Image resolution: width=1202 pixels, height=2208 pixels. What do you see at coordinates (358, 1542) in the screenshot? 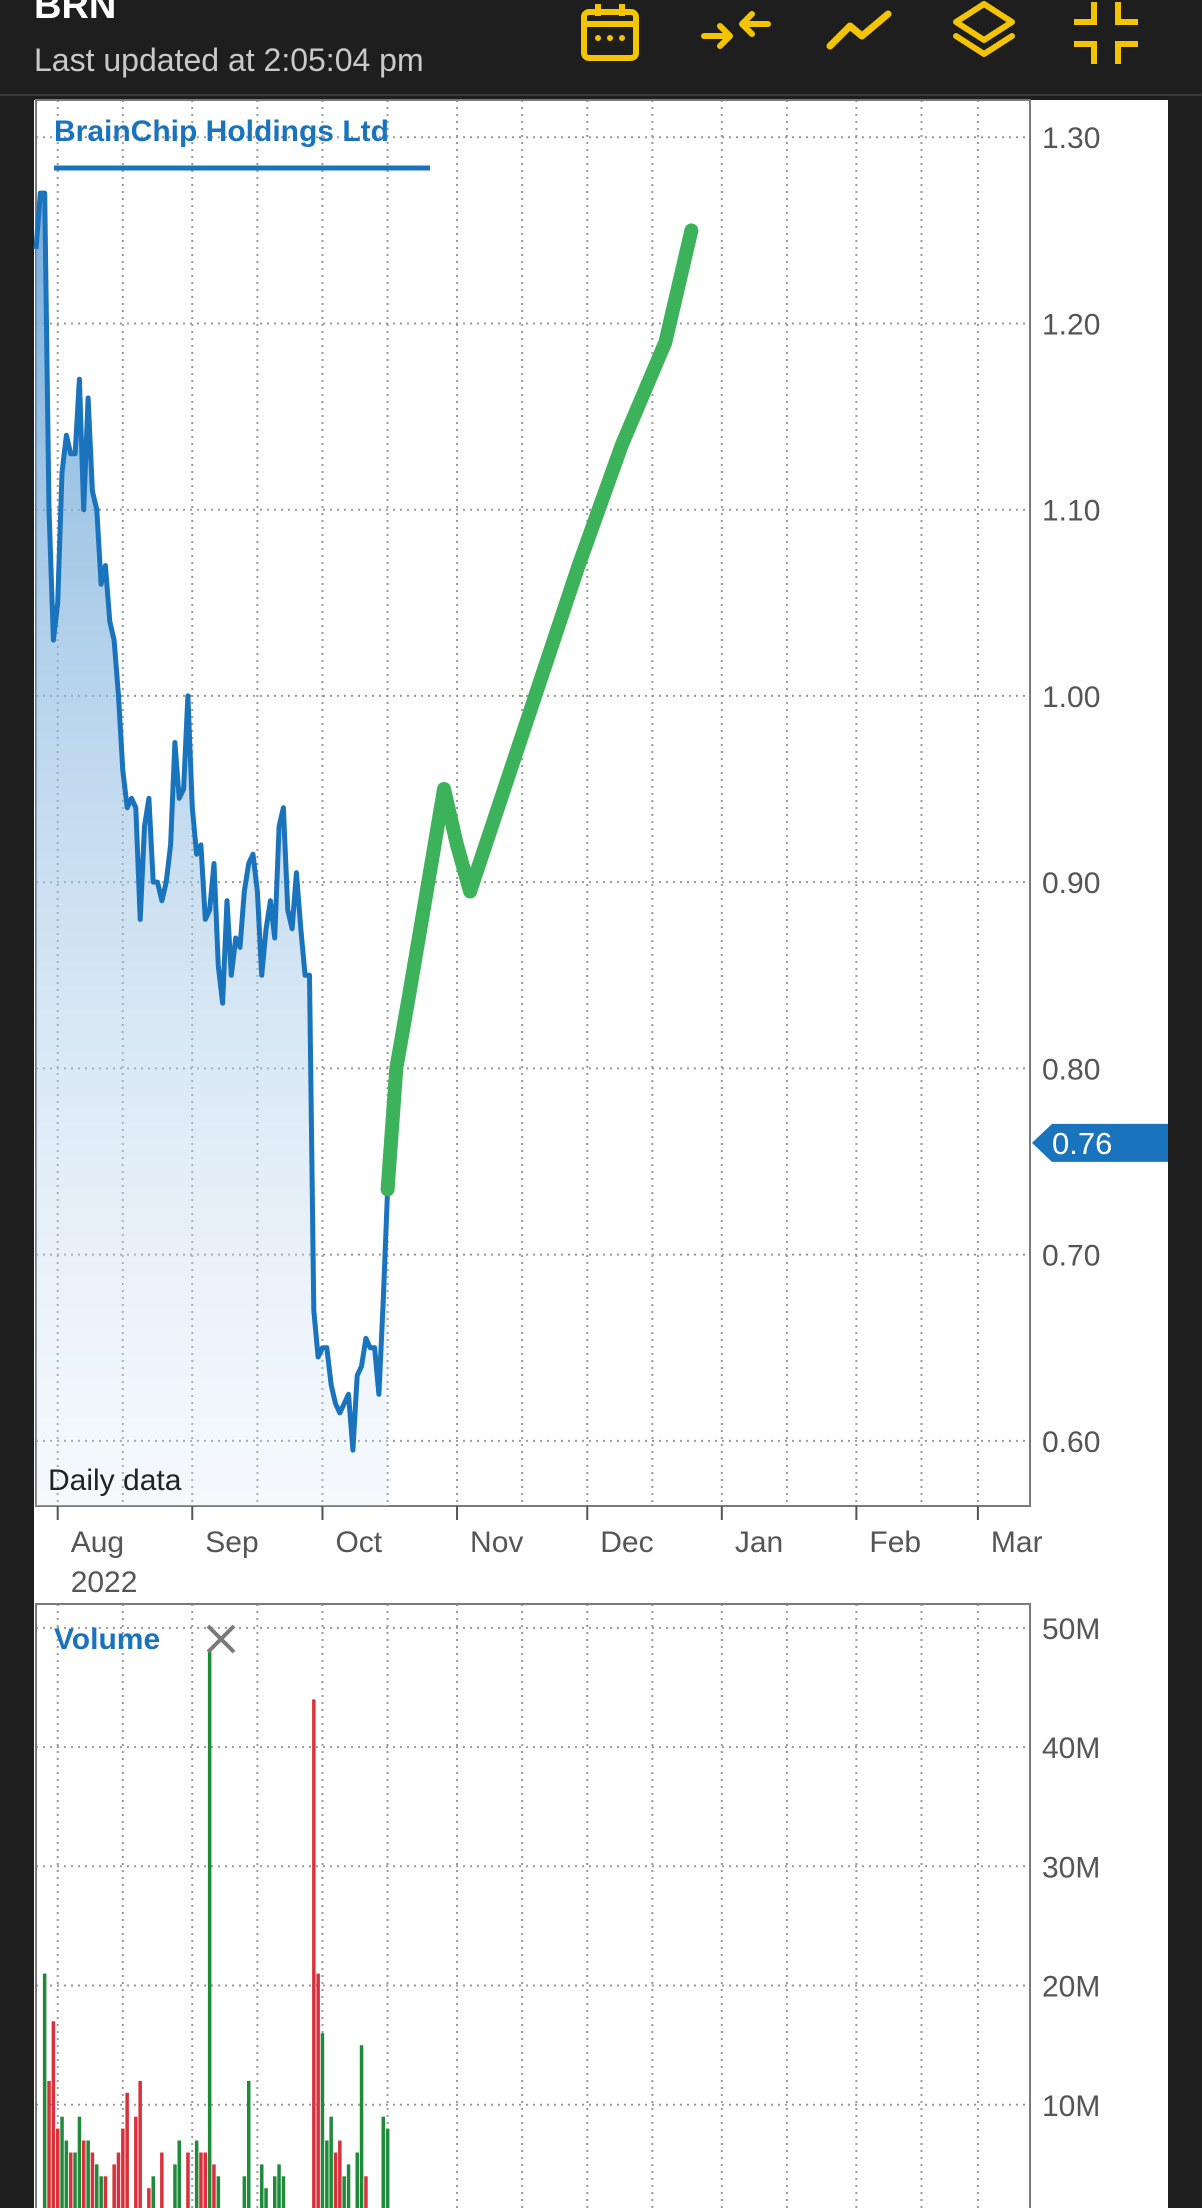
I see `x-tick-label: Oct` at bounding box center [358, 1542].